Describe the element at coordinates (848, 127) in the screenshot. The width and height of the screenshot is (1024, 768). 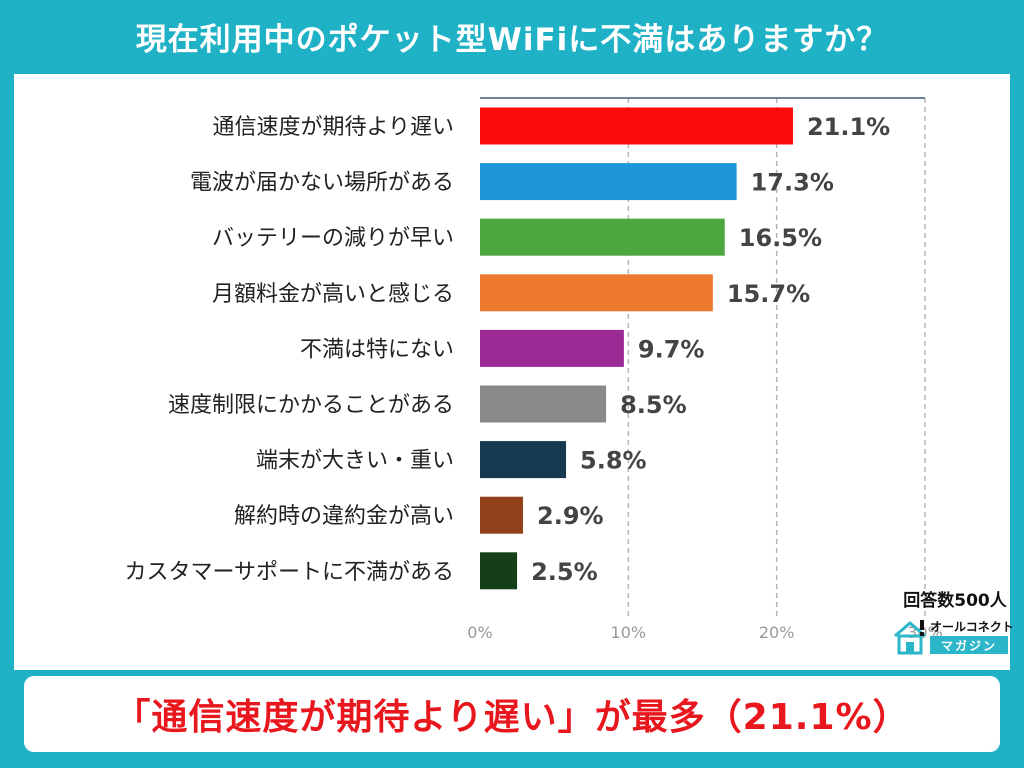
I see `value-label: 21.1%` at that location.